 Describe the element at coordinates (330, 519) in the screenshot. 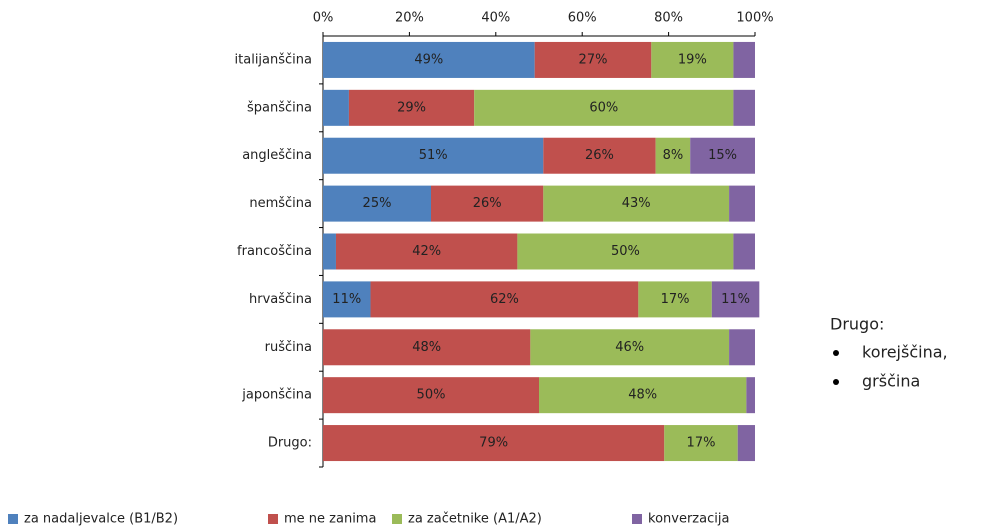

I see `legend-label: me ne zanima` at that location.